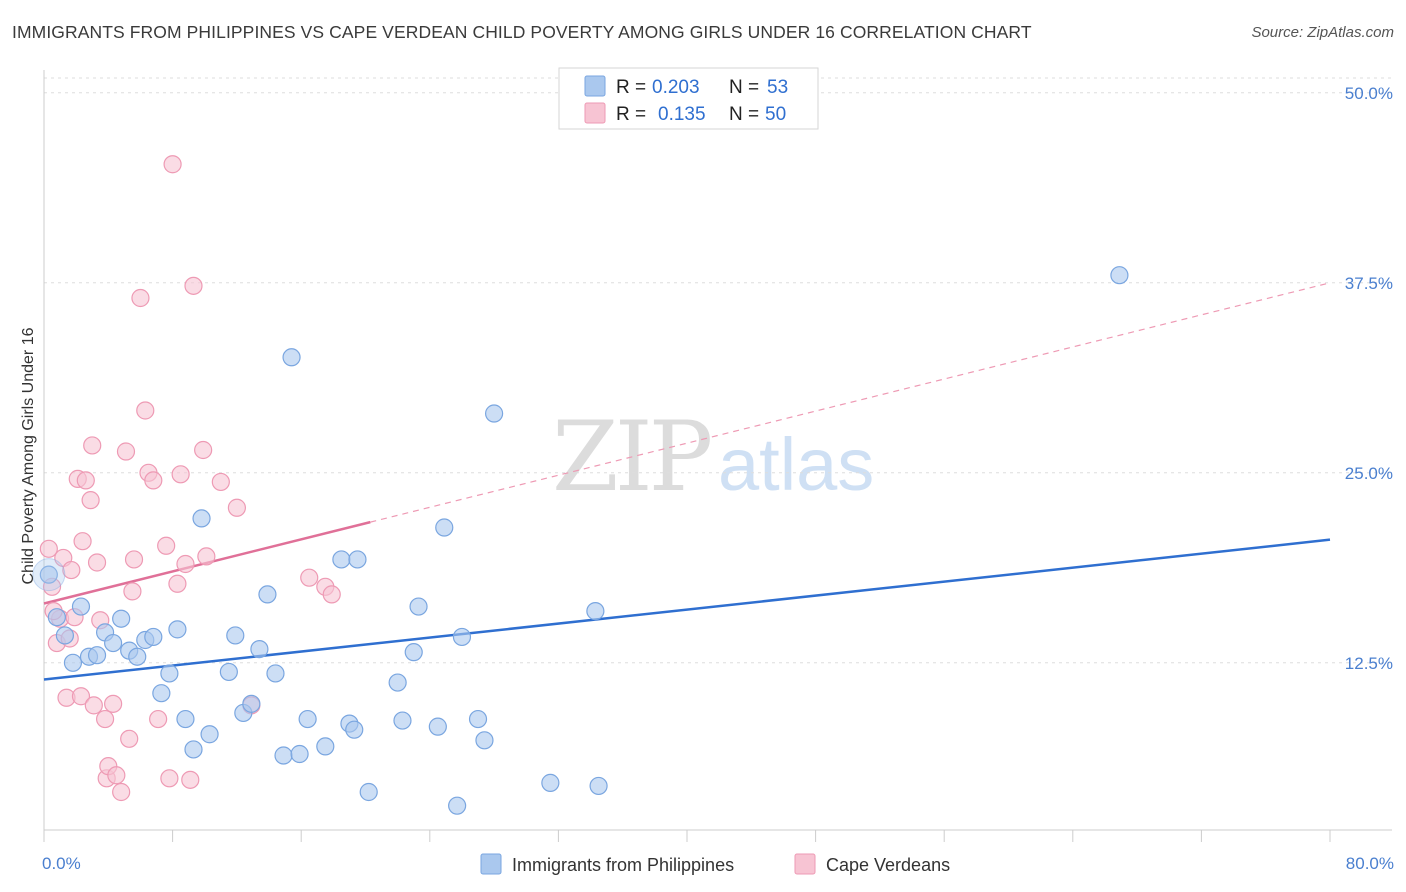  What do you see at coordinates (595, 113) in the screenshot?
I see `legend-swatch-pink` at bounding box center [595, 113].